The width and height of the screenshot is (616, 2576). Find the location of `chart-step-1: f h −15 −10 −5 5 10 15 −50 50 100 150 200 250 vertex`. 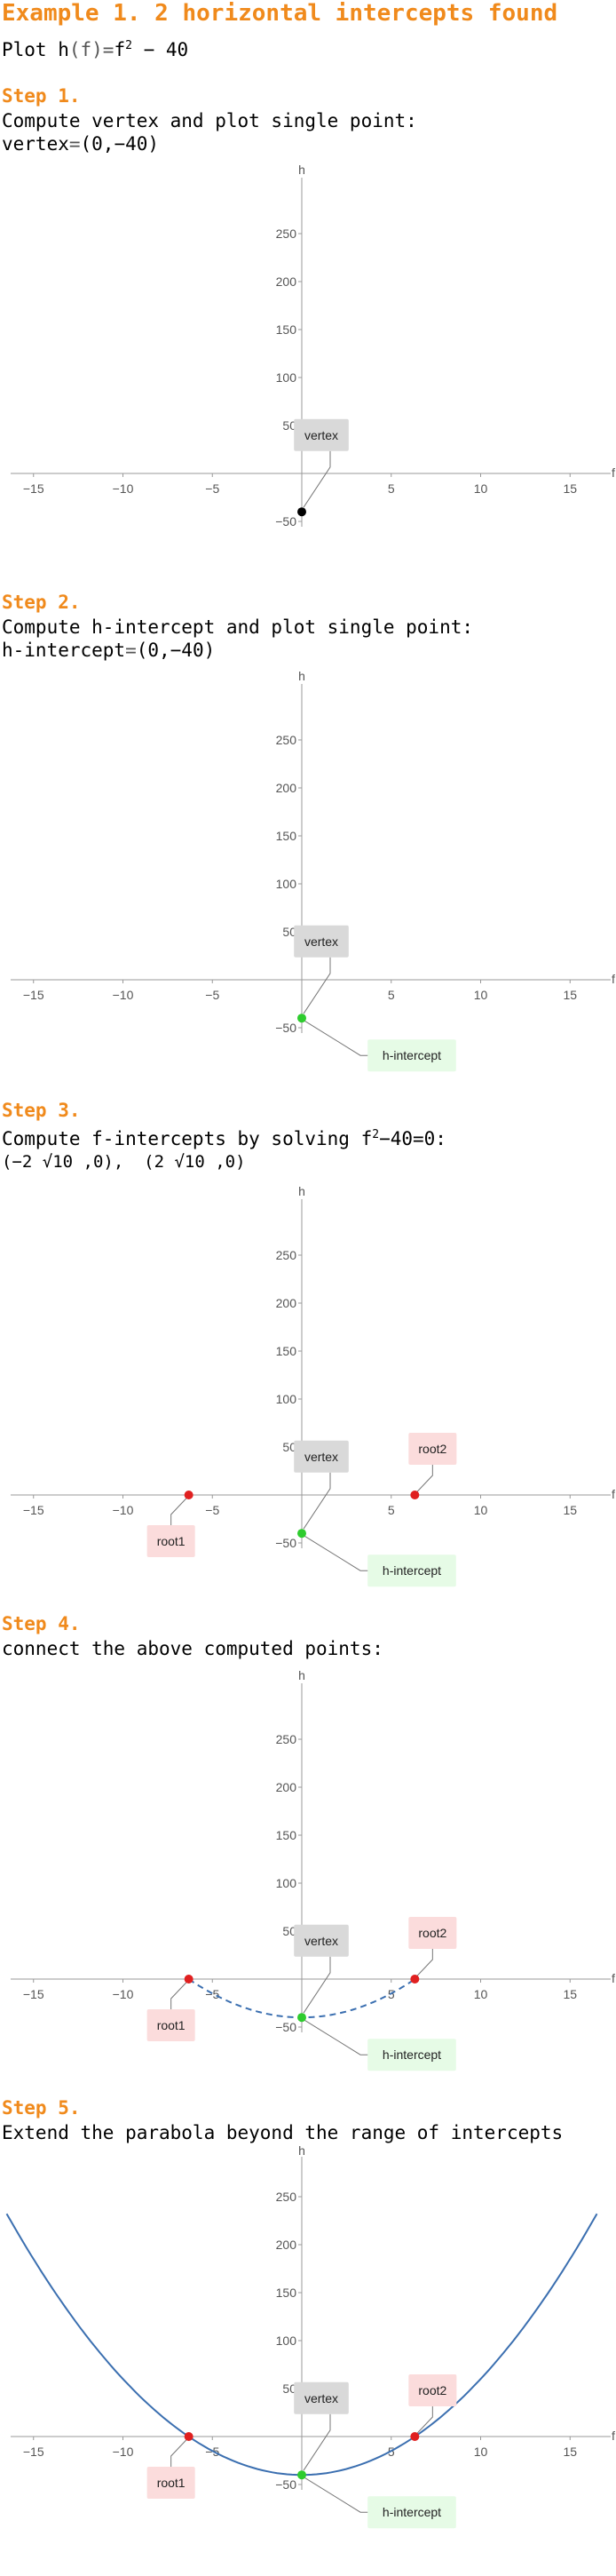

chart-step-1: f h −15 −10 −5 5 10 15 −50 50 100 150 200 250 vertex is located at coordinates (313, 346).